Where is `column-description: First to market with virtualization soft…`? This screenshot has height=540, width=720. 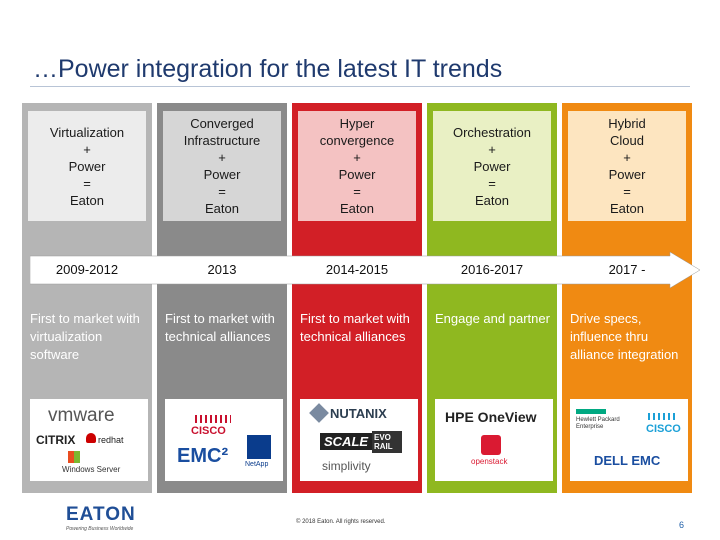
column-description: First to market with virtualization soft… is located at coordinates (85, 336).